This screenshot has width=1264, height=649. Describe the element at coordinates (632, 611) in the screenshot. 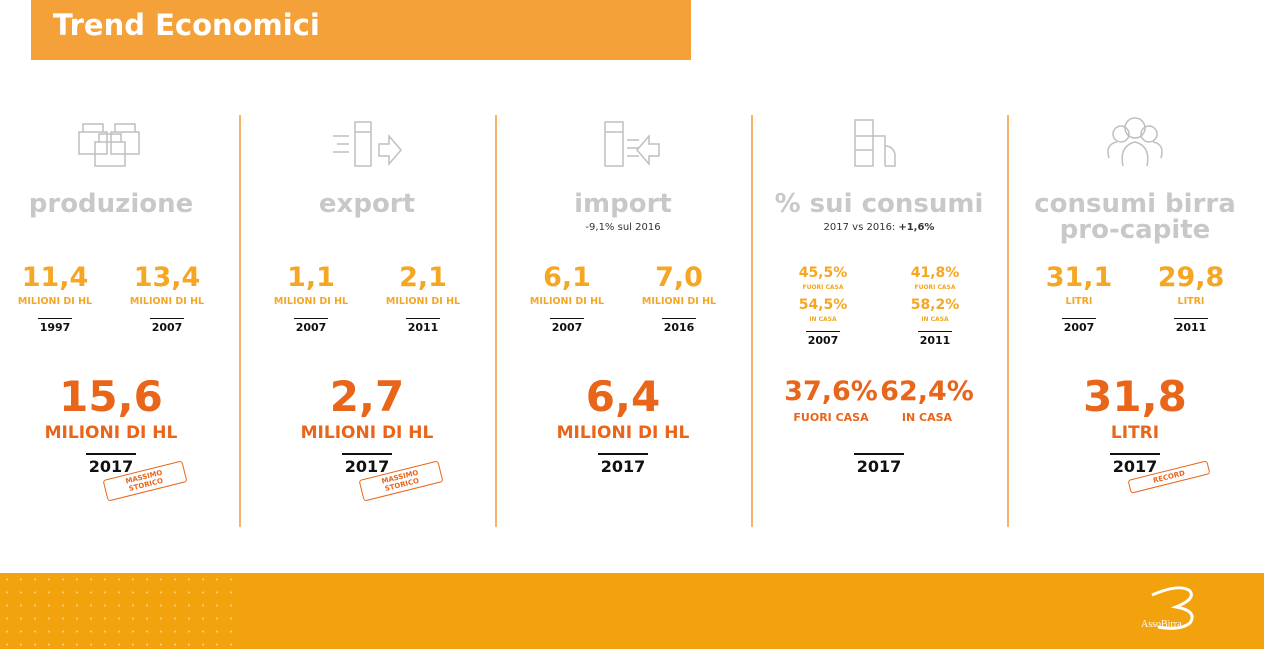

I see `footer-bar: AssoBirra` at that location.